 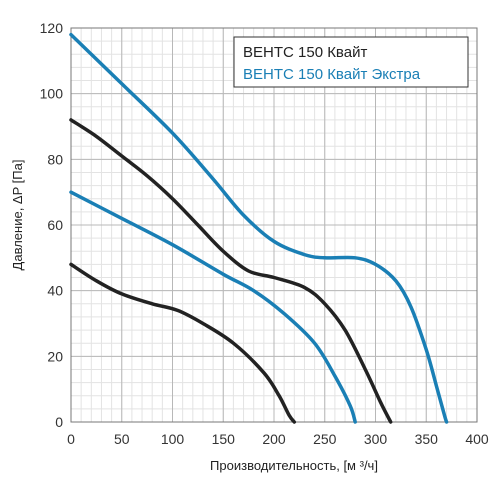 I want to click on y-tick-label: 80, so click(x=55, y=159).